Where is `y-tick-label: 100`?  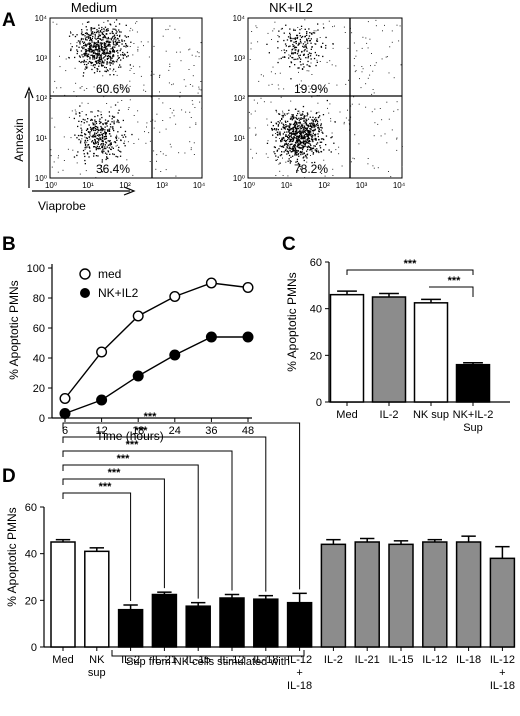 y-tick-label: 100 is located at coordinates (36, 269).